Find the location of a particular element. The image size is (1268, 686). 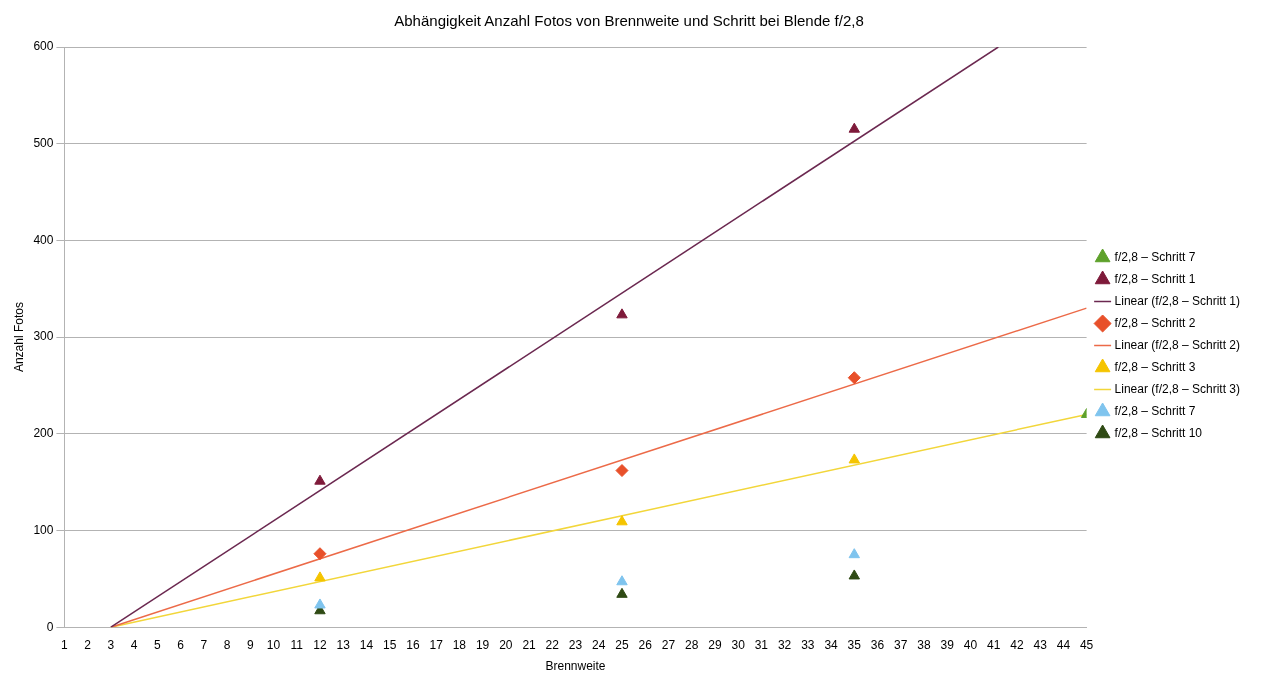

x-tick-label: 11 is located at coordinates (297, 644).